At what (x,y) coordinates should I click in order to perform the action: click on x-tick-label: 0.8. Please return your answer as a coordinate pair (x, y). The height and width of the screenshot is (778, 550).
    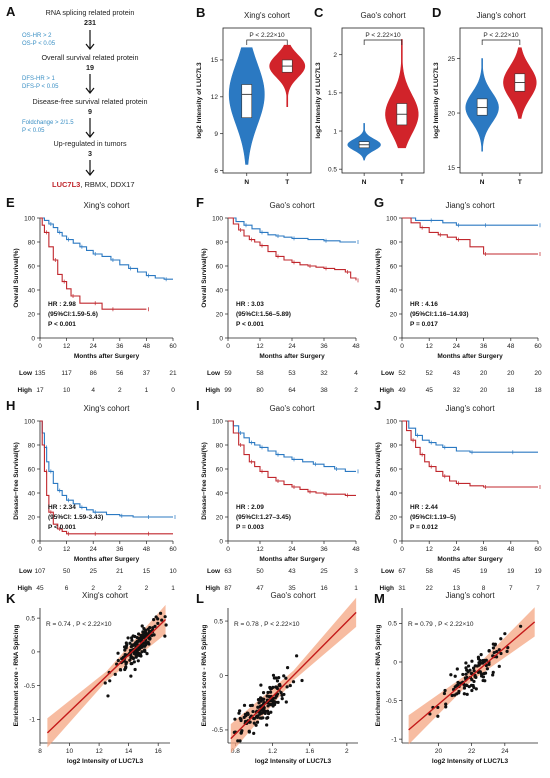
    Looking at the image, I should click on (235, 751).